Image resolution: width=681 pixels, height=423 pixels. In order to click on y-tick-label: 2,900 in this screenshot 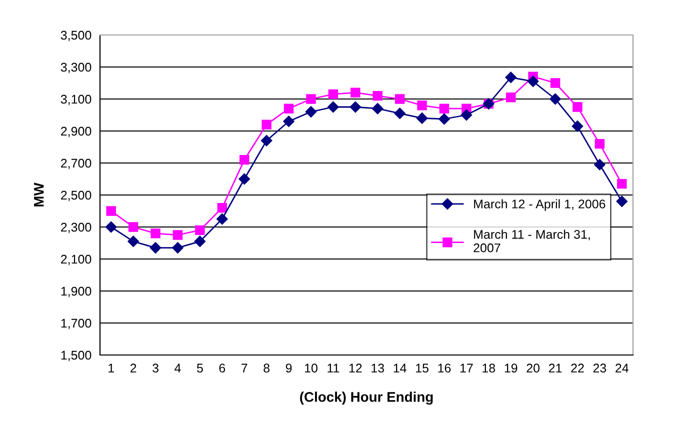, I will do `click(76, 132)`.